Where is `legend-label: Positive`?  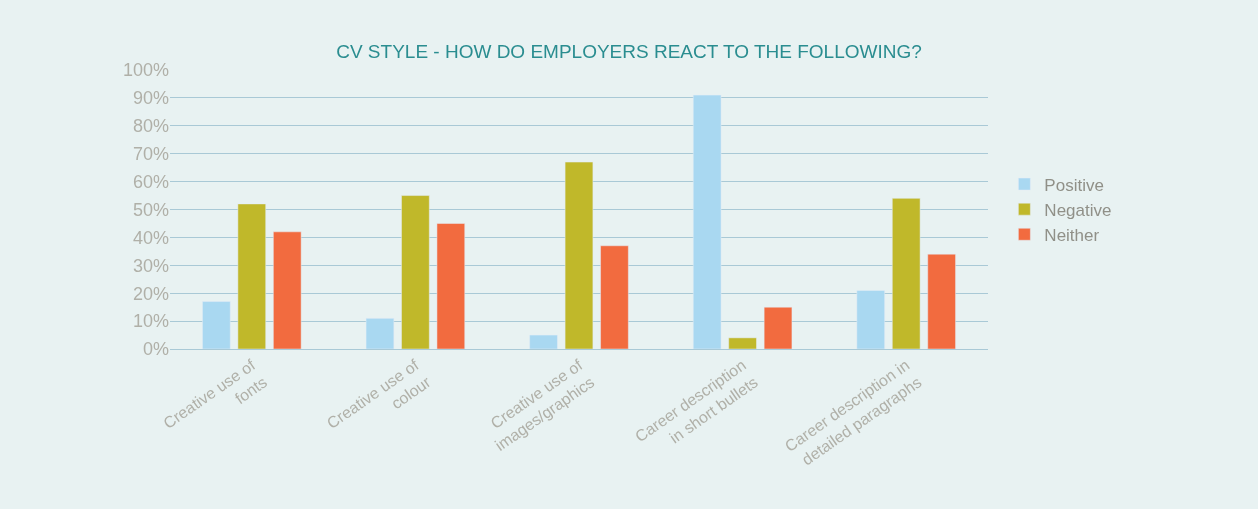
legend-label: Positive is located at coordinates (1074, 185).